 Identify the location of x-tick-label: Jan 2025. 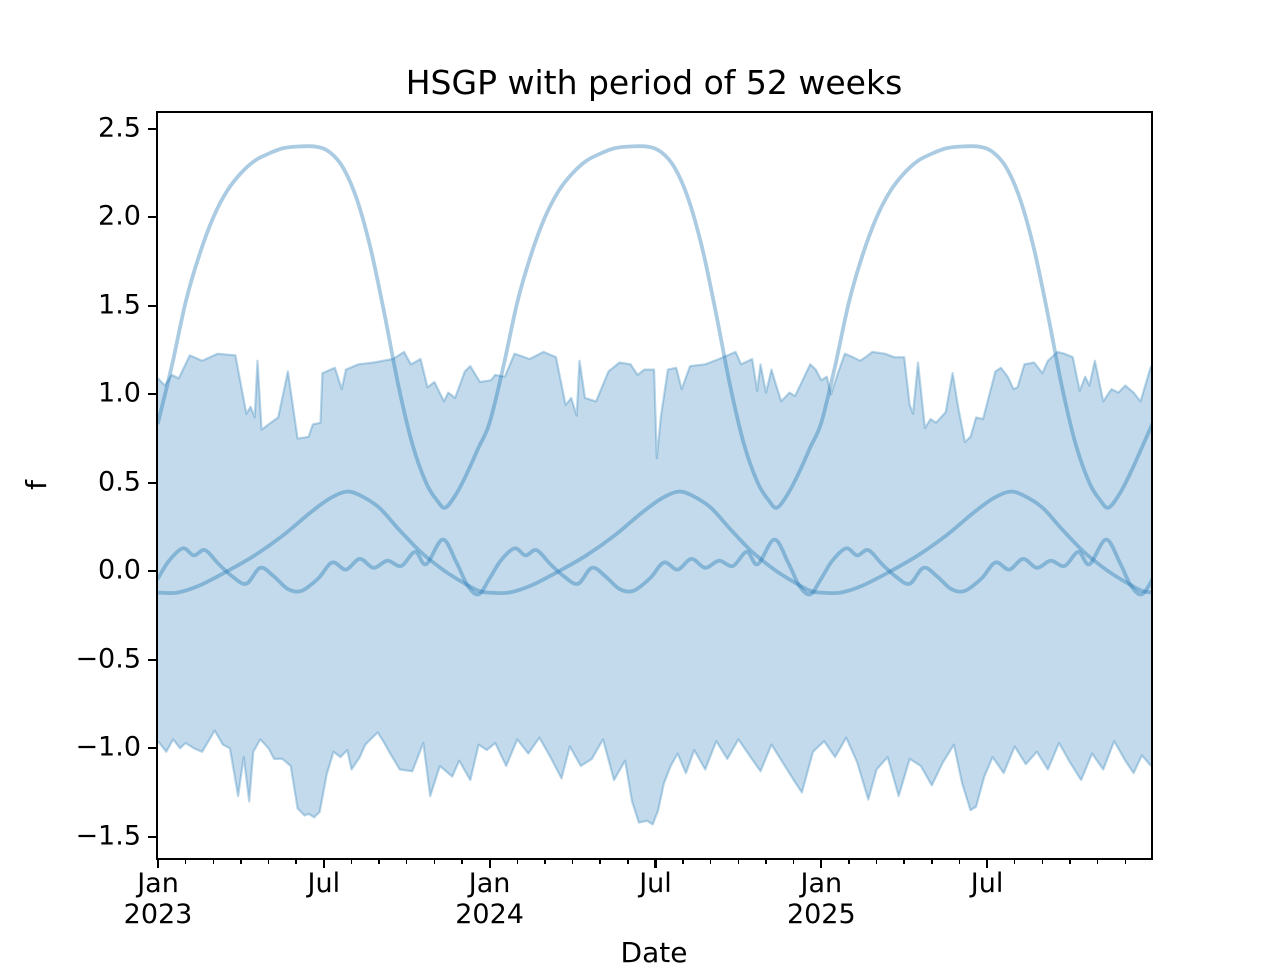
(821, 899).